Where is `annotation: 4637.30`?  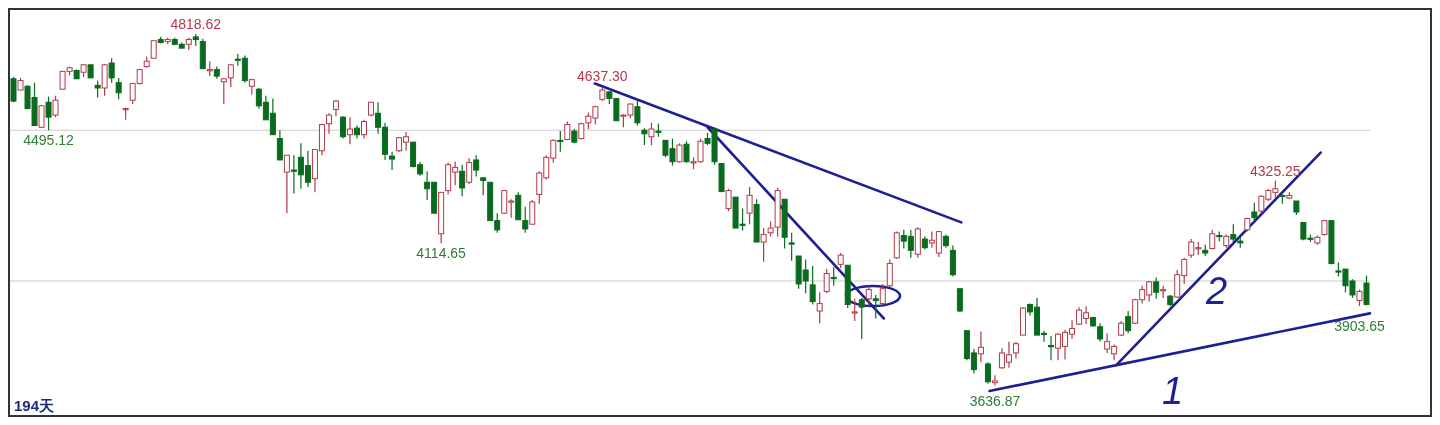
annotation: 4637.30 is located at coordinates (602, 76).